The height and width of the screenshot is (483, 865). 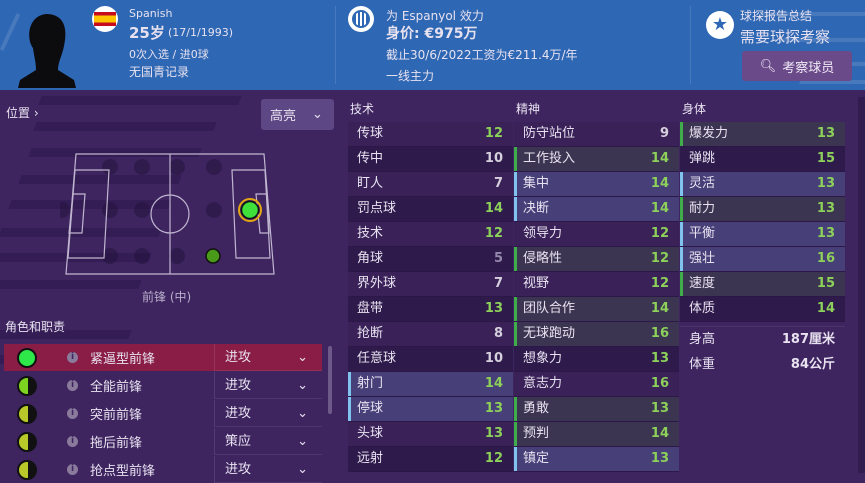 What do you see at coordinates (163, 441) in the screenshot?
I see `role-row: i 拖后前锋 策应 ⌄` at bounding box center [163, 441].